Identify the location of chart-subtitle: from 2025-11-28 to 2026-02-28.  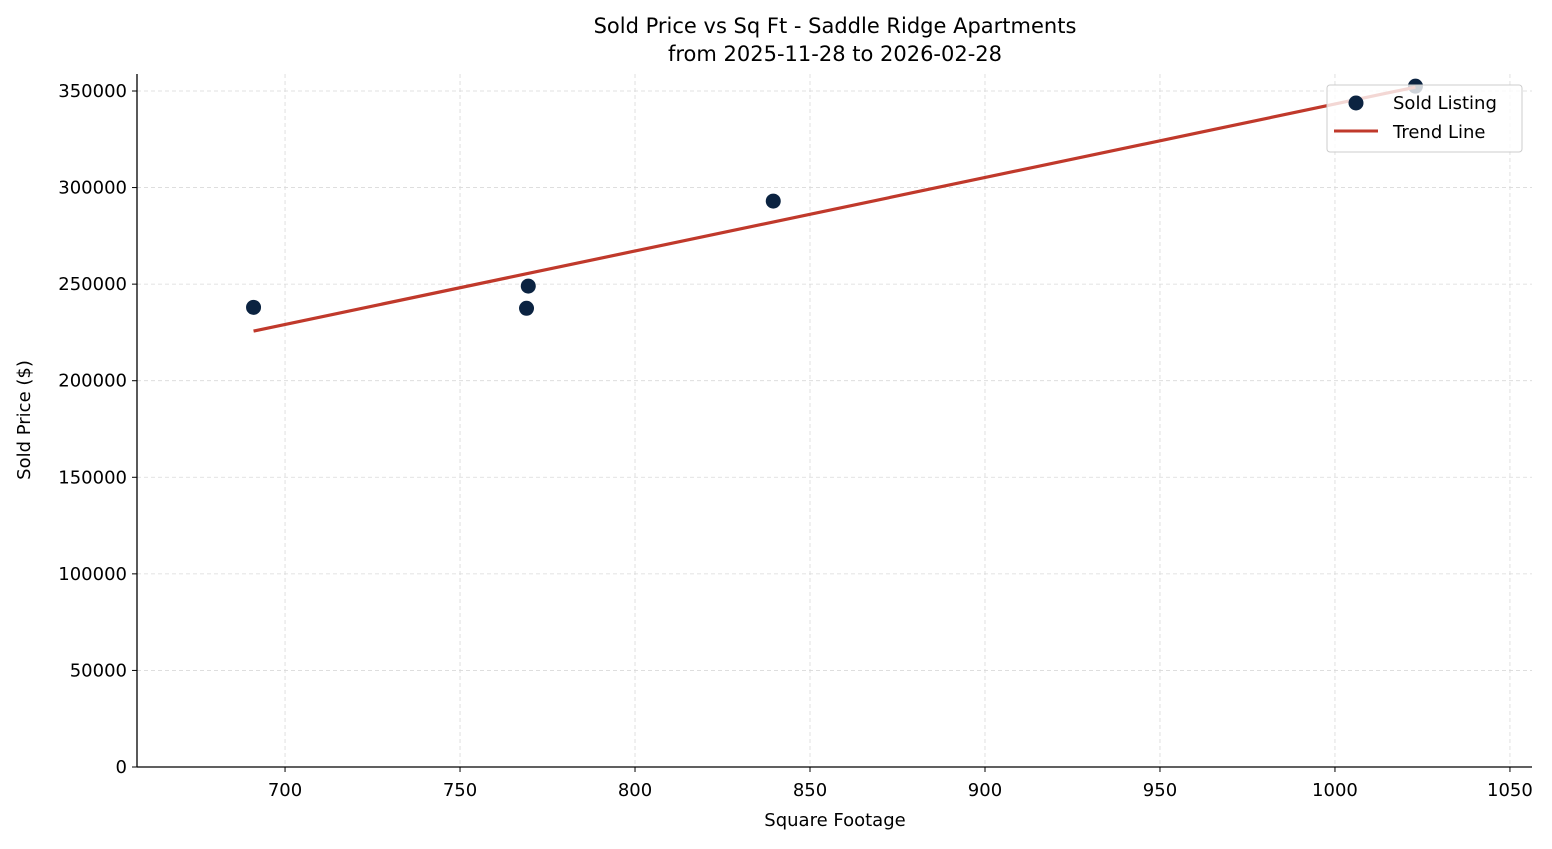
(835, 54).